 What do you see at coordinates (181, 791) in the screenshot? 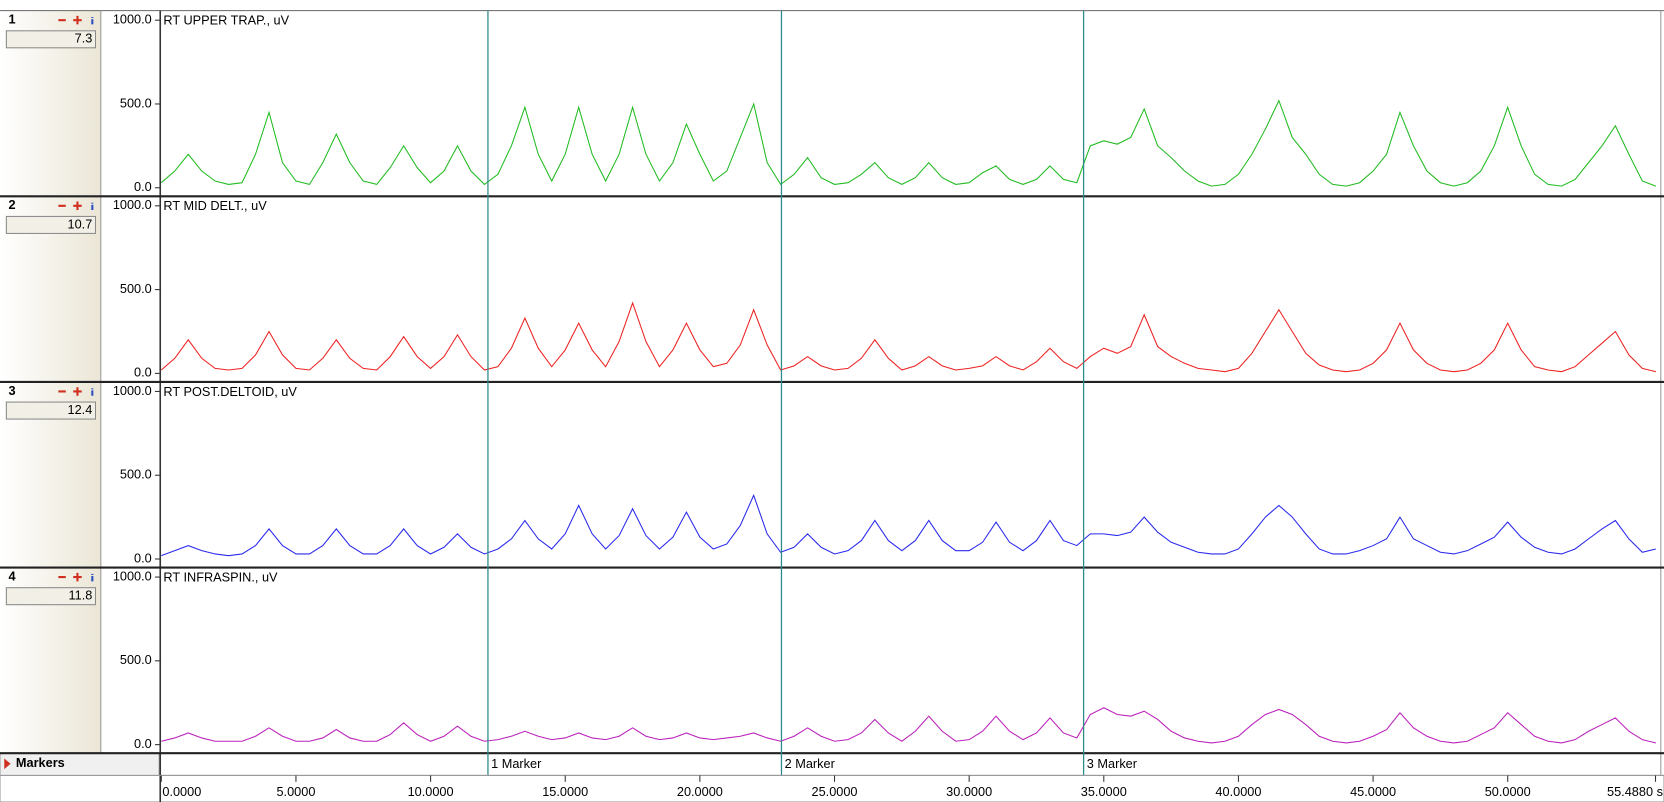
I see `x-tick-label: 0.0000` at bounding box center [181, 791].